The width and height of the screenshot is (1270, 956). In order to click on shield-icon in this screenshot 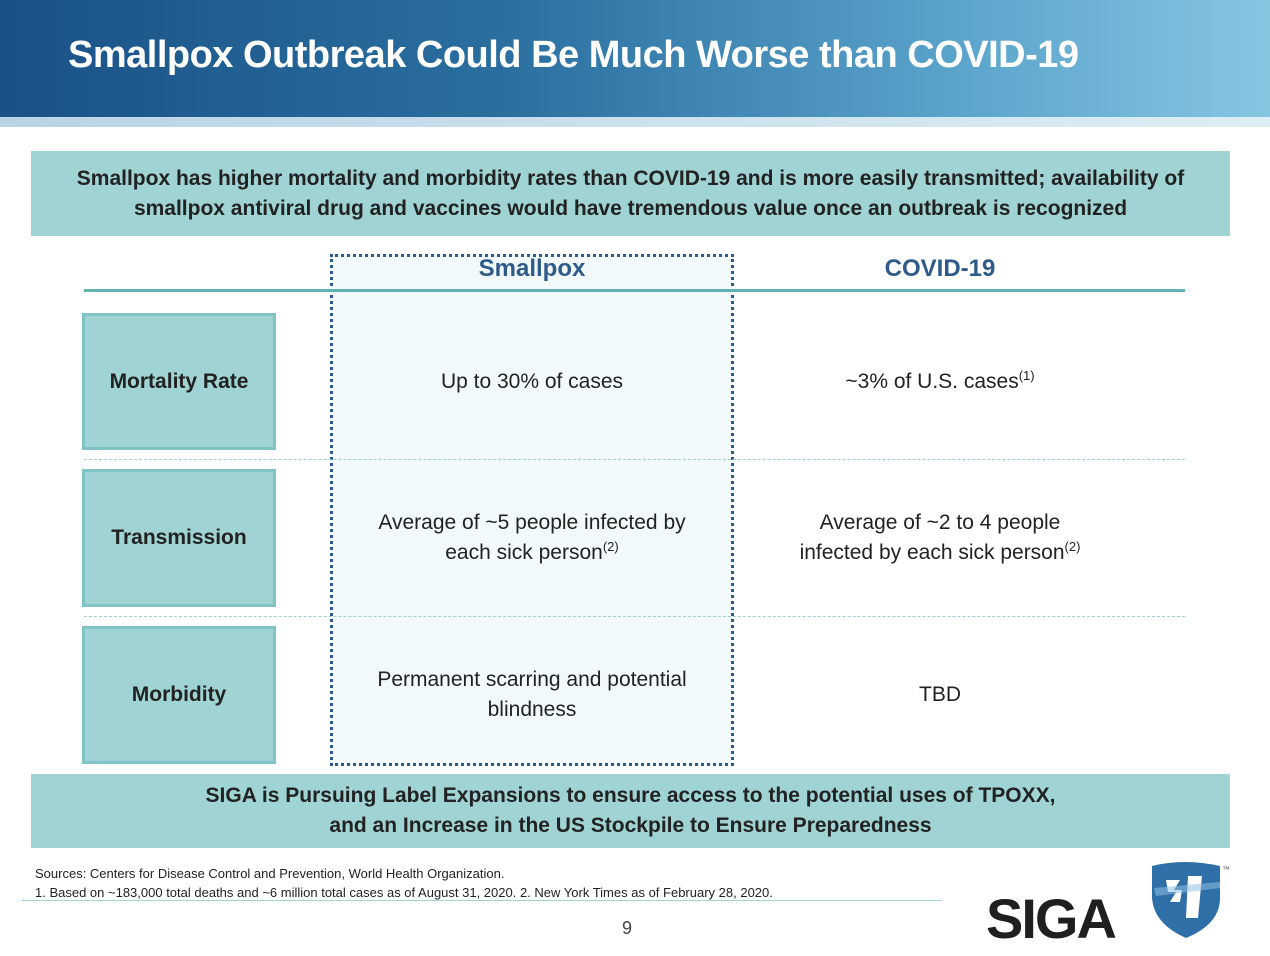, I will do `click(1186, 900)`.